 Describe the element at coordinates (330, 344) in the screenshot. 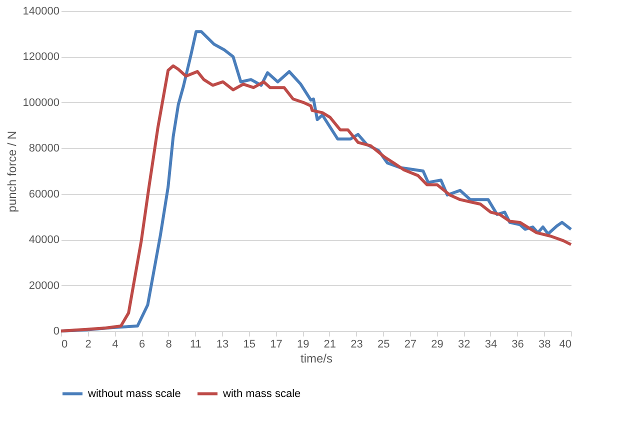

I see `x-tick-label: 21` at that location.